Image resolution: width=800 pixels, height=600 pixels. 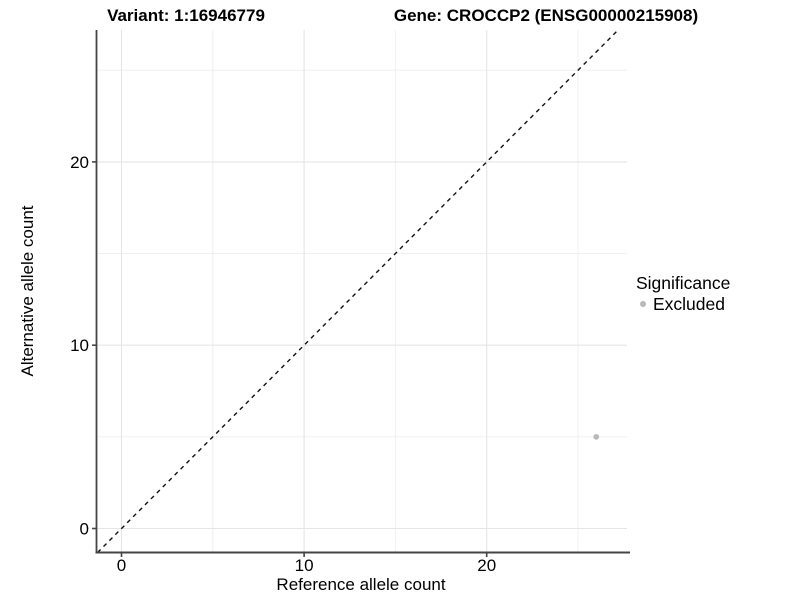 What do you see at coordinates (361, 584) in the screenshot?
I see `x-axis-label: Reference allele count` at bounding box center [361, 584].